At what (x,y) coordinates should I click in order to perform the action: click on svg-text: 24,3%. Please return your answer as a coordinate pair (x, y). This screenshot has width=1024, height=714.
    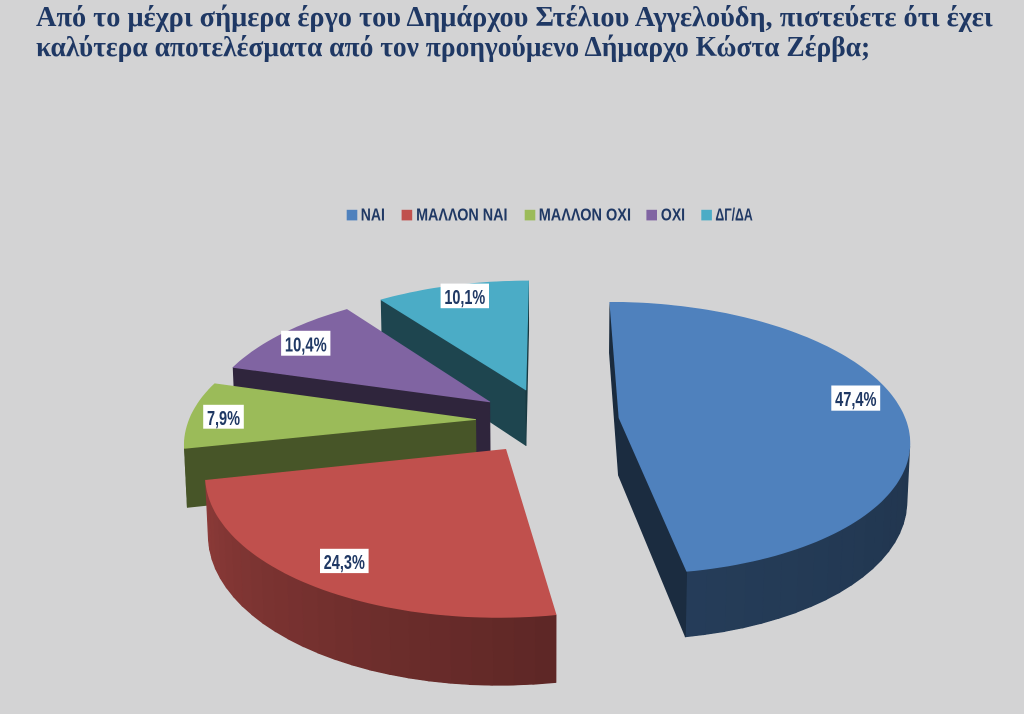
    Looking at the image, I should click on (344, 563).